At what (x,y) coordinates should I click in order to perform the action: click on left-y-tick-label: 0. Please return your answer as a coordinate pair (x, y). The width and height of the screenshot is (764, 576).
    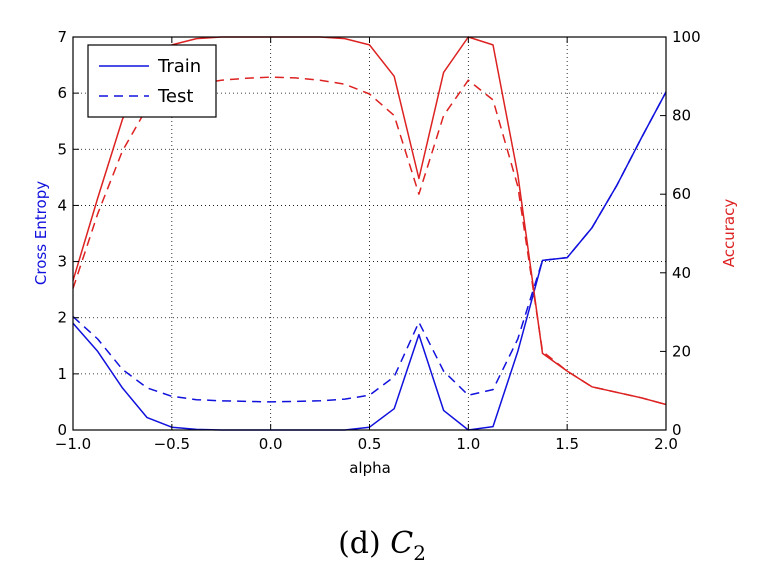
    Looking at the image, I should click on (62, 430).